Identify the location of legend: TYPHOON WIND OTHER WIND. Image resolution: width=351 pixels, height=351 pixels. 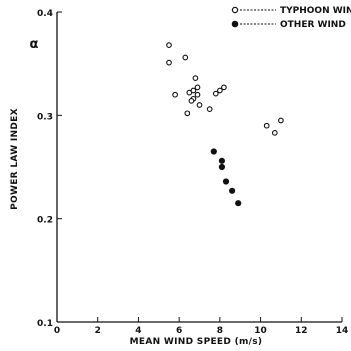
(291, 18).